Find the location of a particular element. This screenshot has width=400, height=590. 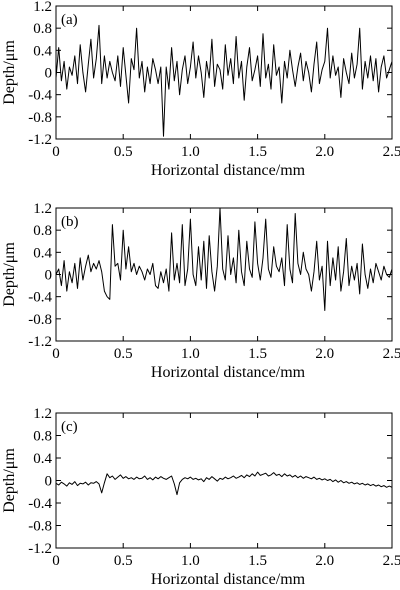

panel-label: (c) is located at coordinates (69, 427).